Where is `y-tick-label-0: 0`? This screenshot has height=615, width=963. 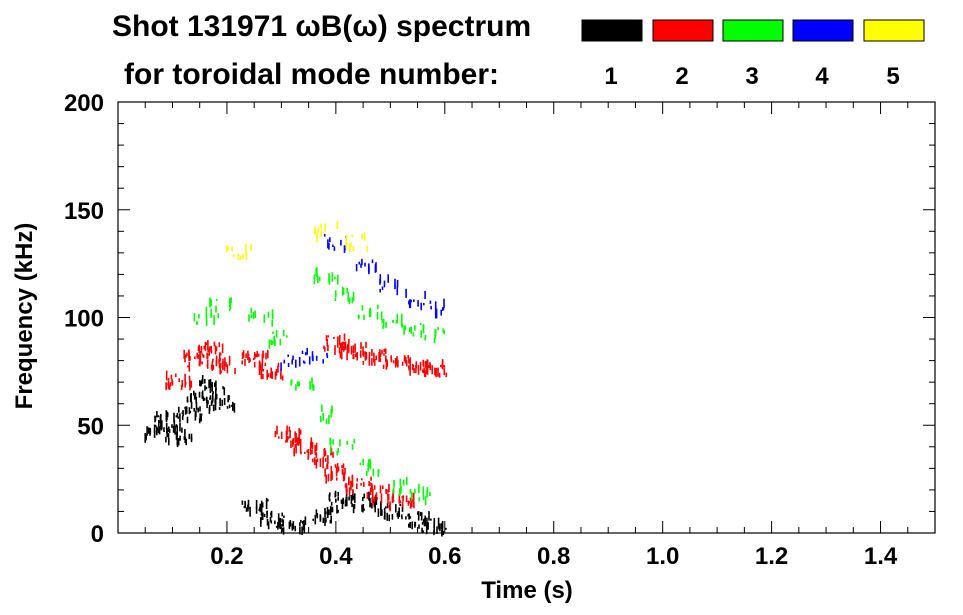 y-tick-label-0: 0 is located at coordinates (97, 534).